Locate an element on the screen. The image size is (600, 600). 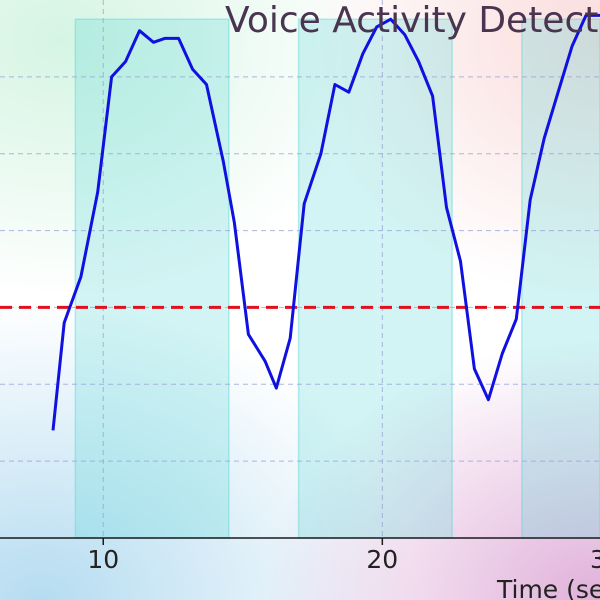
x-tick-label-1: 10 is located at coordinates (103, 559).